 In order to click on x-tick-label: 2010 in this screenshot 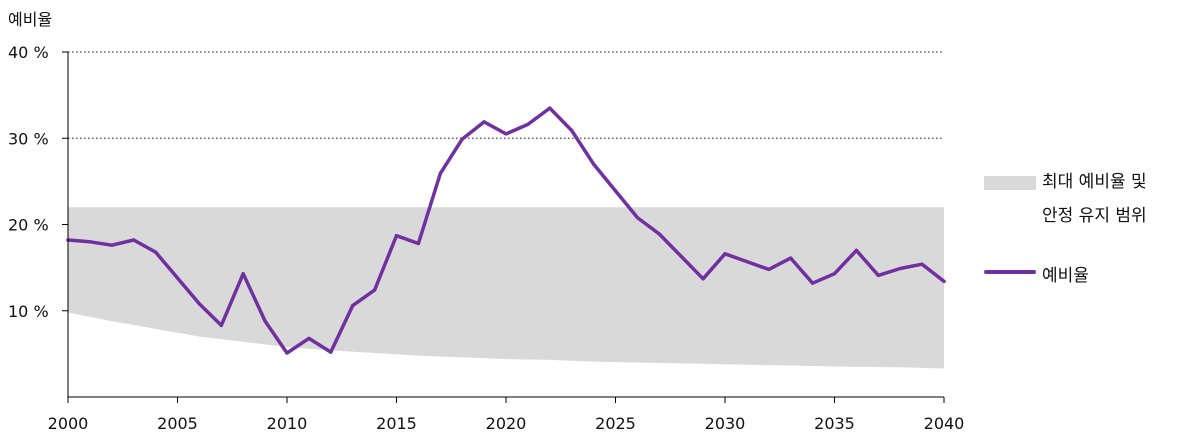, I will do `click(287, 423)`.